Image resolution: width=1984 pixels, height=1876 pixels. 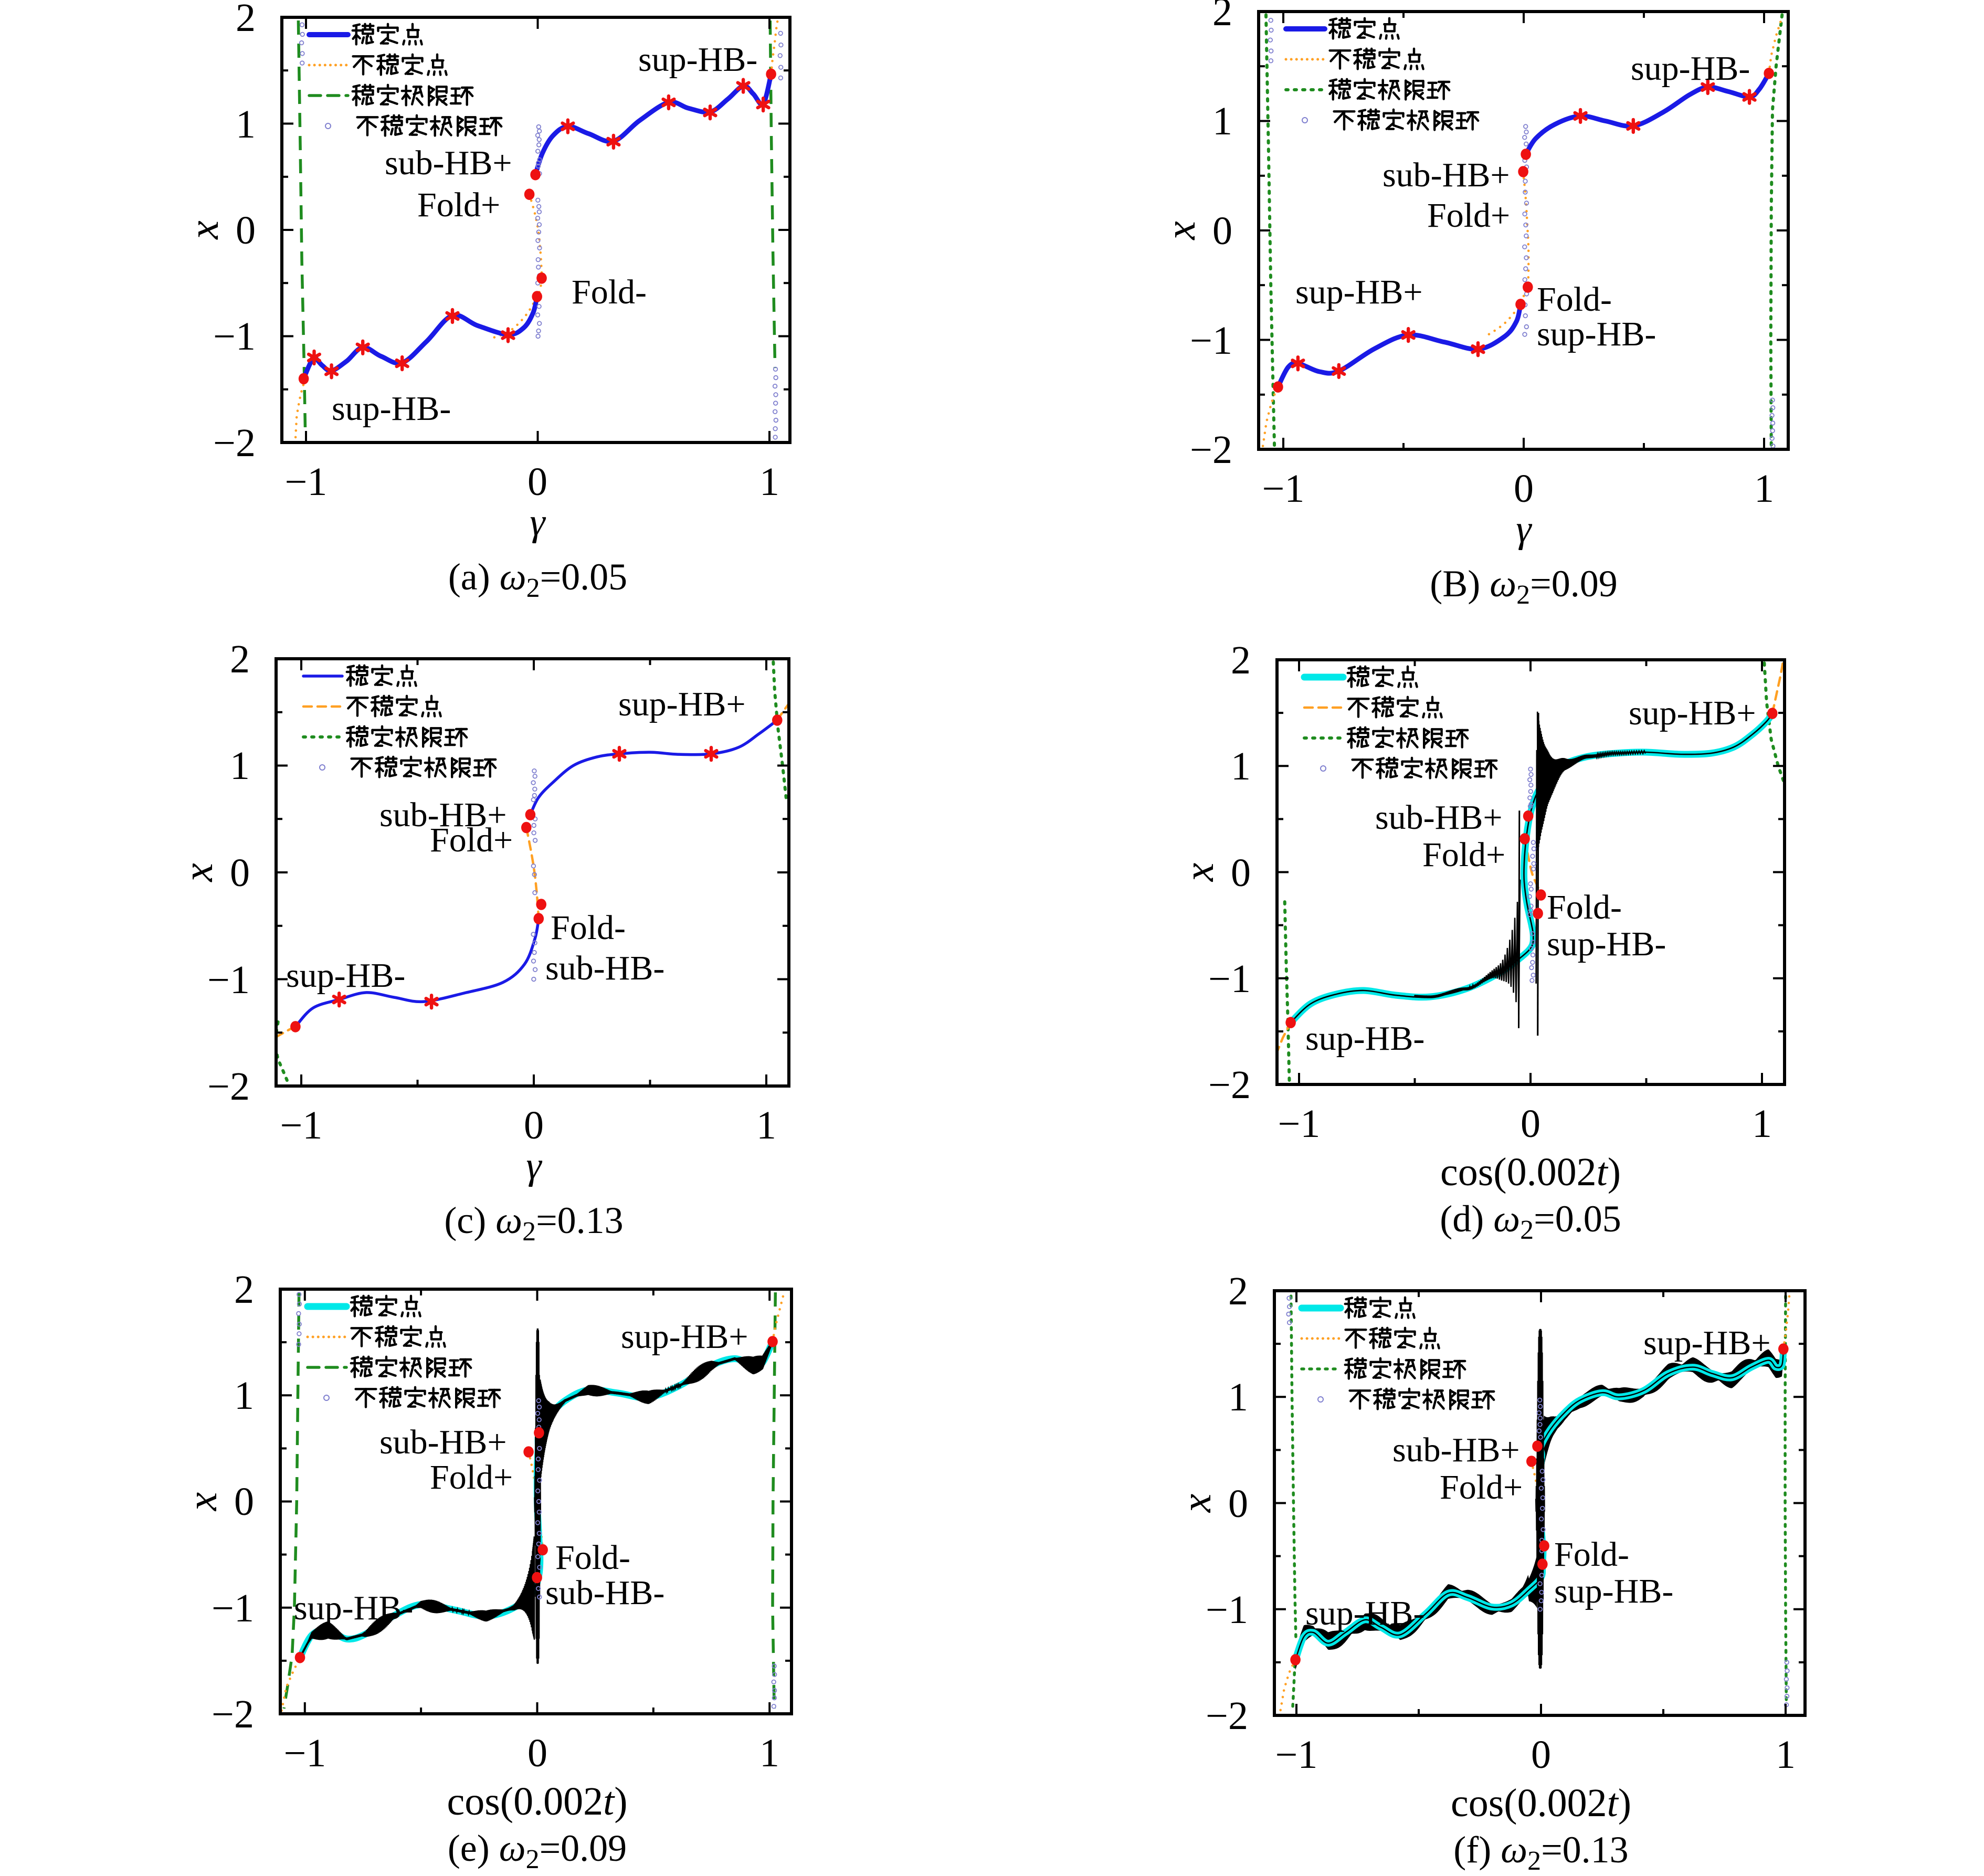 I want to click on svg-text: (B) ω2=0.09, so click(x=1523, y=586).